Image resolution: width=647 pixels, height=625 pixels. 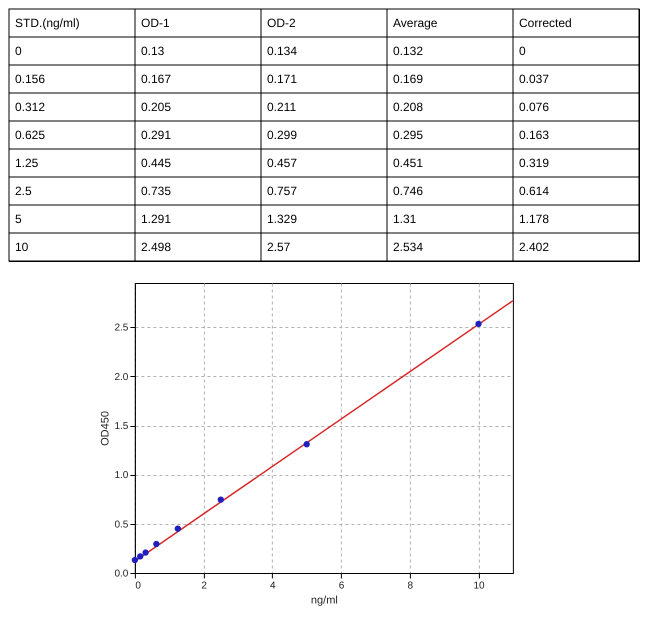 I want to click on text: 0.167, so click(x=156, y=79).